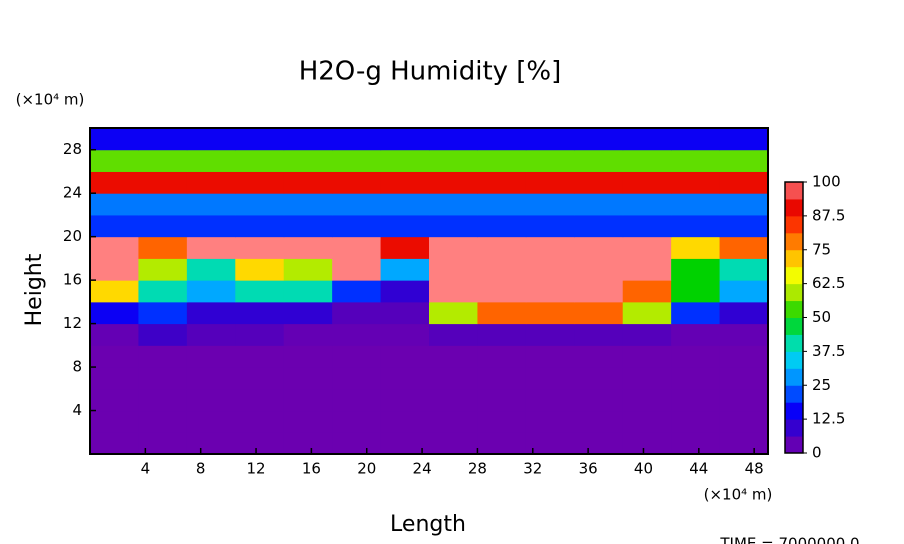  Describe the element at coordinates (422, 469) in the screenshot. I see `x-tick-label: 24` at that location.